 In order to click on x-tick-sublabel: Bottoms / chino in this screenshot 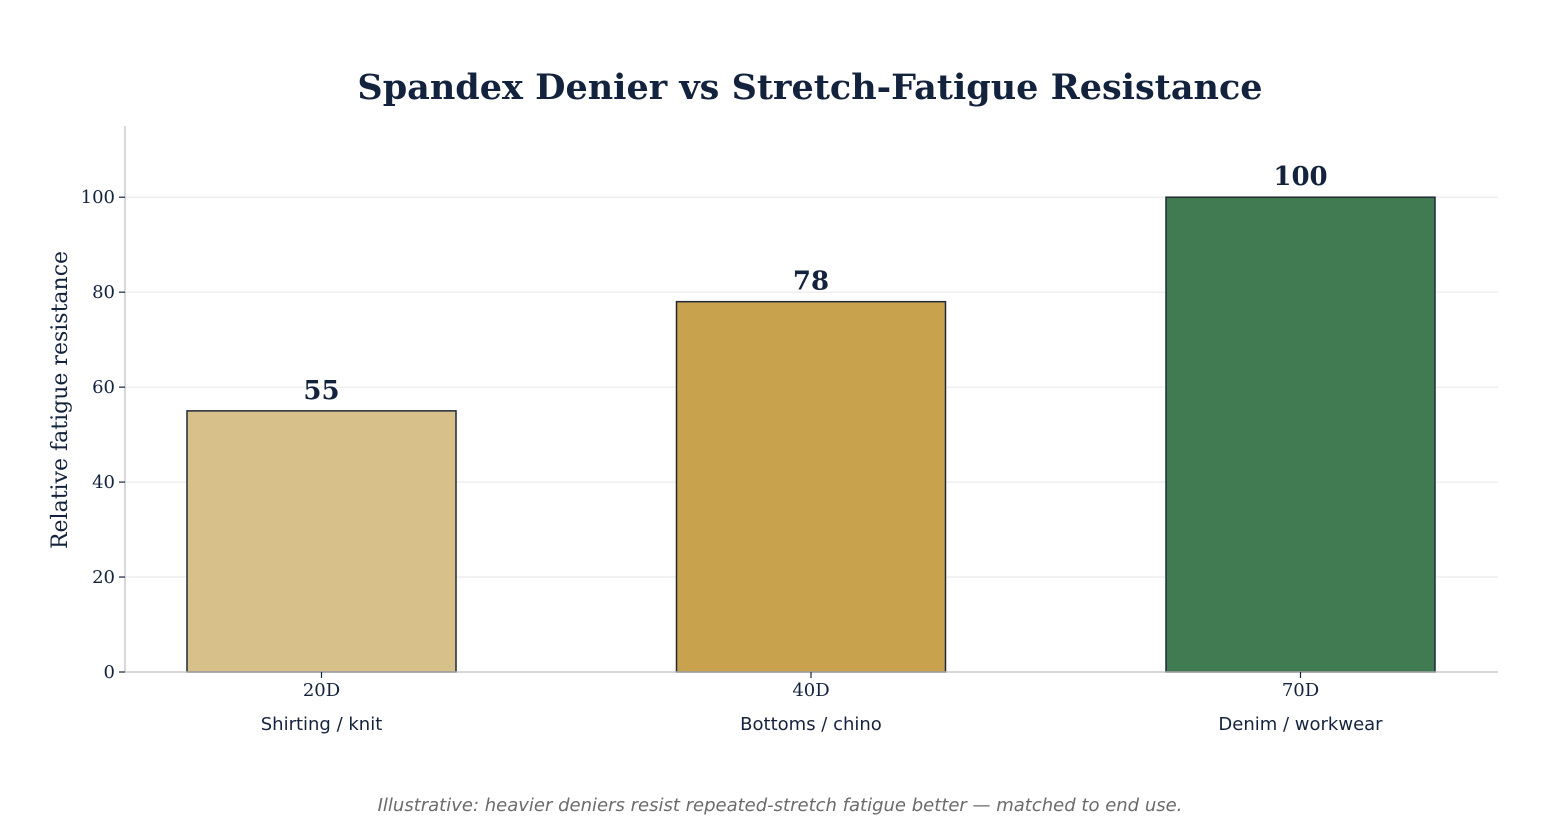, I will do `click(811, 724)`.